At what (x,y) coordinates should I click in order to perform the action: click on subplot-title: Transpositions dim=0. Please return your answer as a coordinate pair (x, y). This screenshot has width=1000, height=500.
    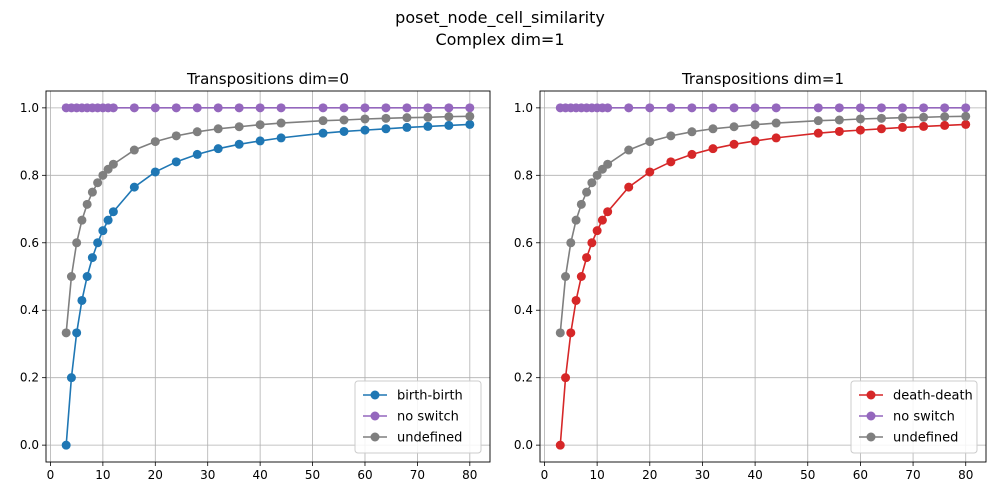
    Looking at the image, I should click on (267, 79).